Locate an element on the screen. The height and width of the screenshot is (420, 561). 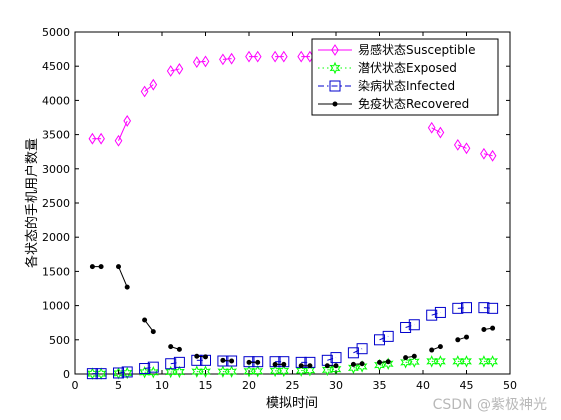
x-axis-label: 模拟时间 is located at coordinates (292, 403).